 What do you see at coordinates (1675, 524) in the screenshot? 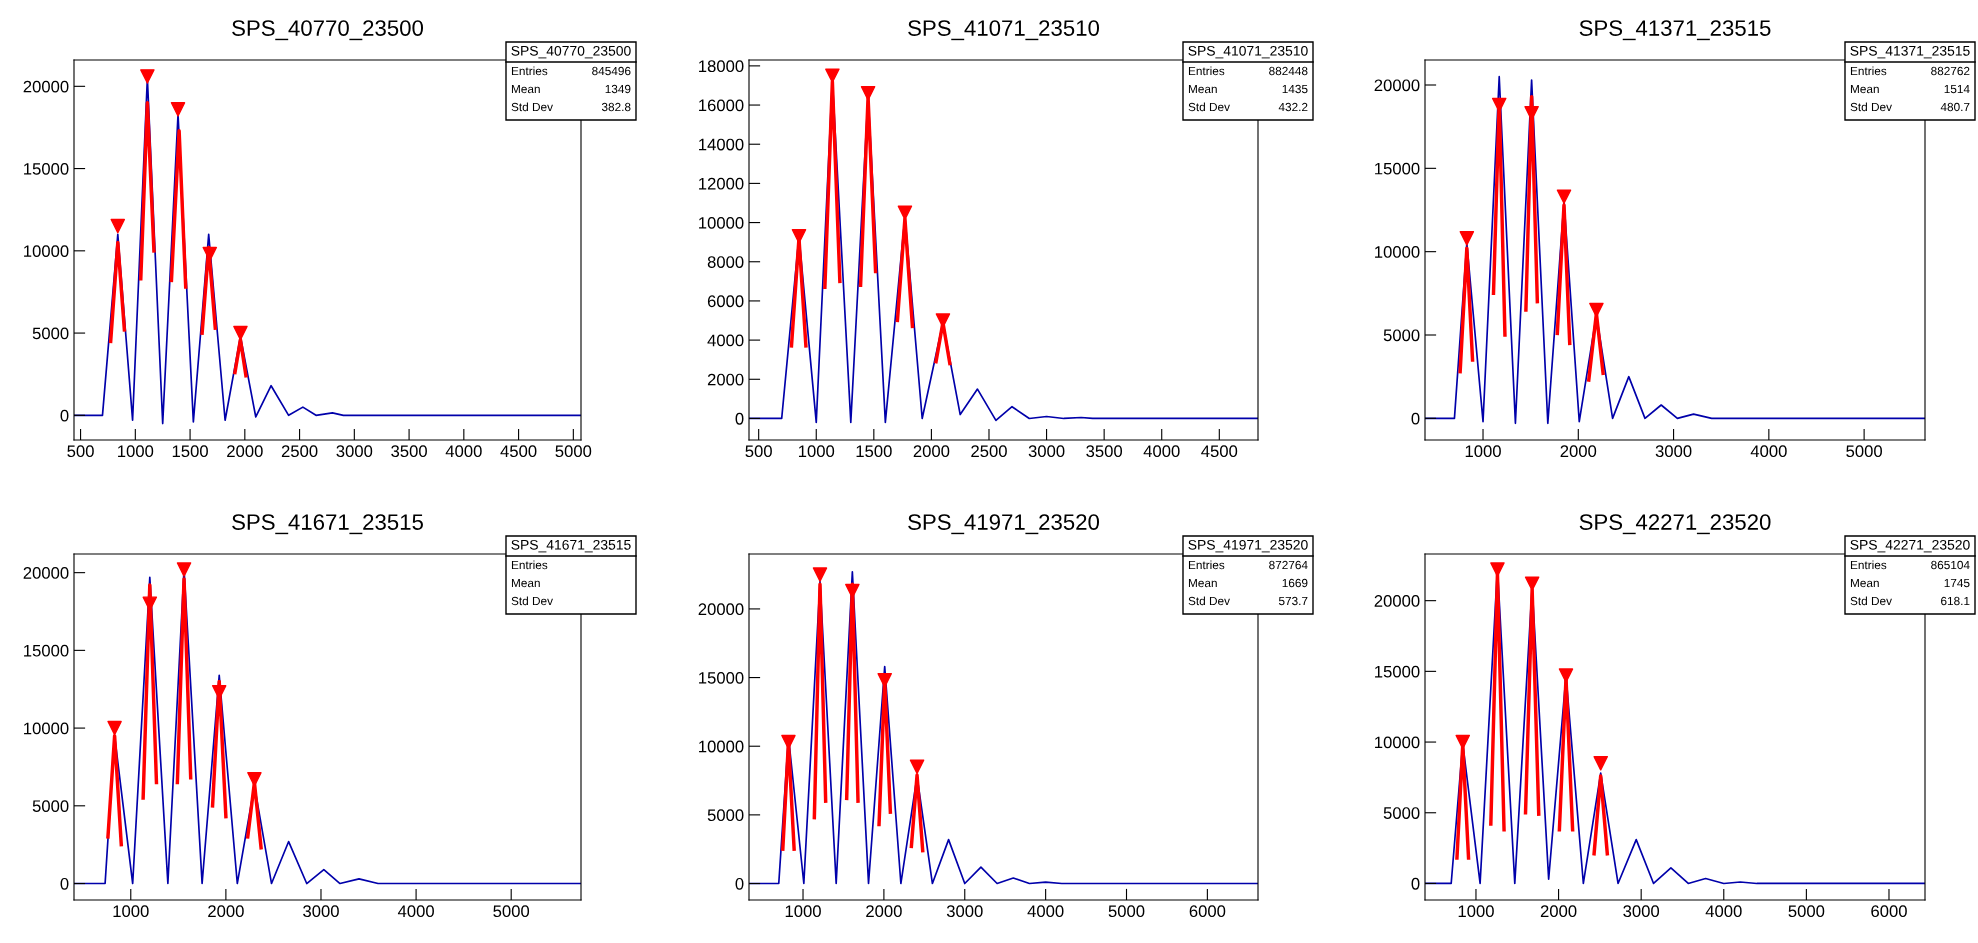
I see `chart-title: SPS_42271_23520` at bounding box center [1675, 524].